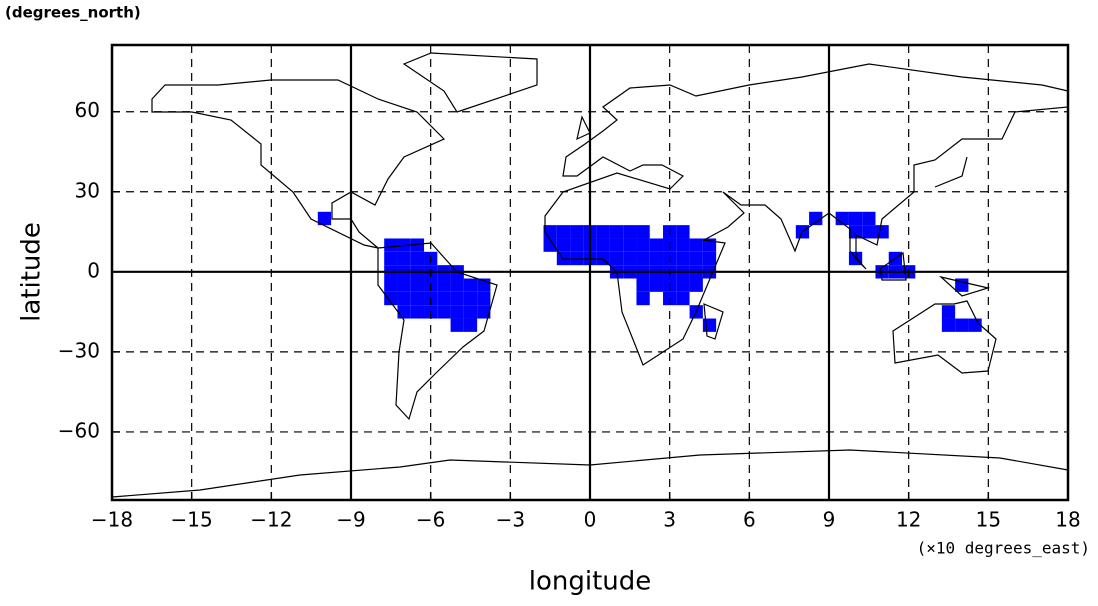 The image size is (1098, 606). I want to click on x-tick-label: 6, so click(749, 520).